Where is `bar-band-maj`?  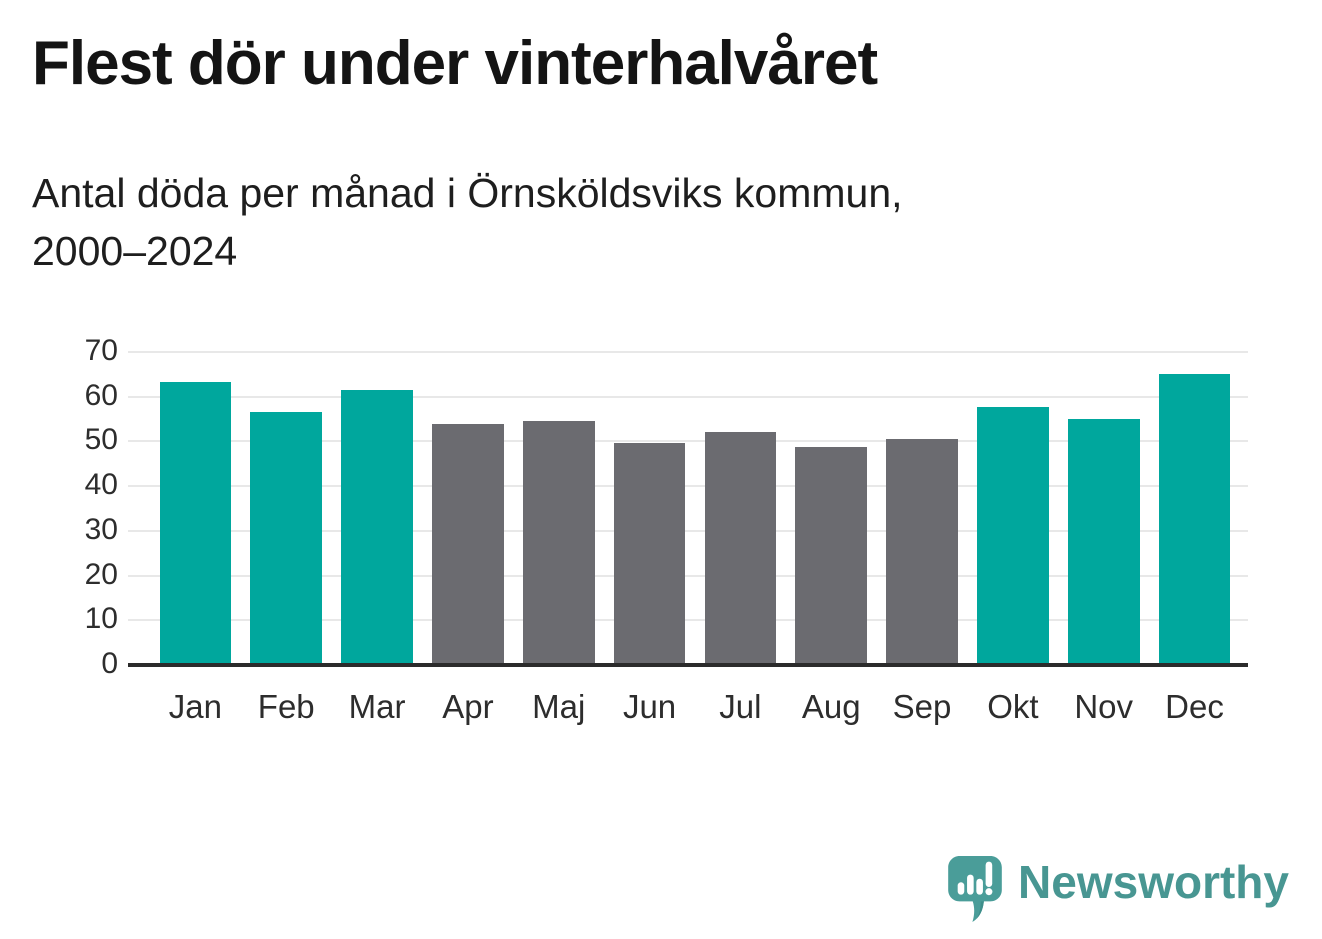
bar-band-maj is located at coordinates (558, 508).